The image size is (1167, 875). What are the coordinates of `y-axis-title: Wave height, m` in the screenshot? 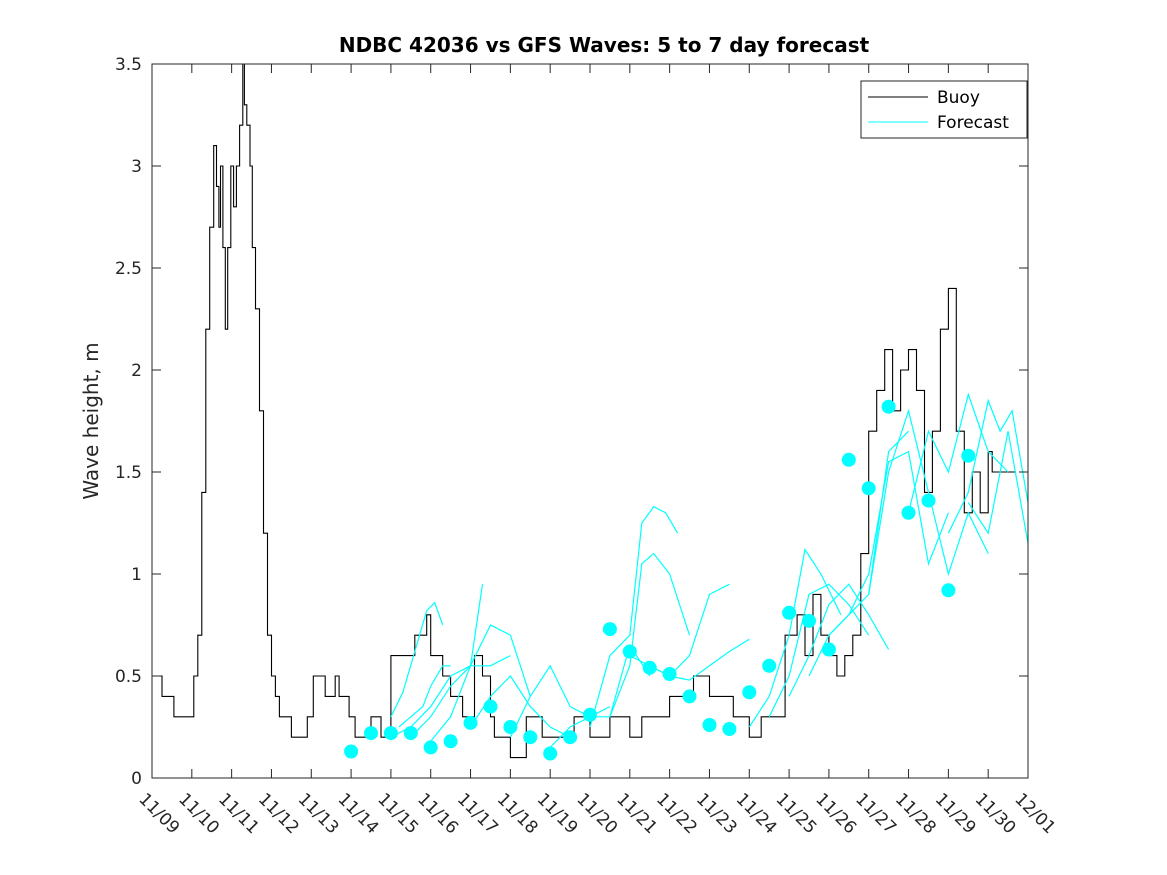 It's located at (91, 420).